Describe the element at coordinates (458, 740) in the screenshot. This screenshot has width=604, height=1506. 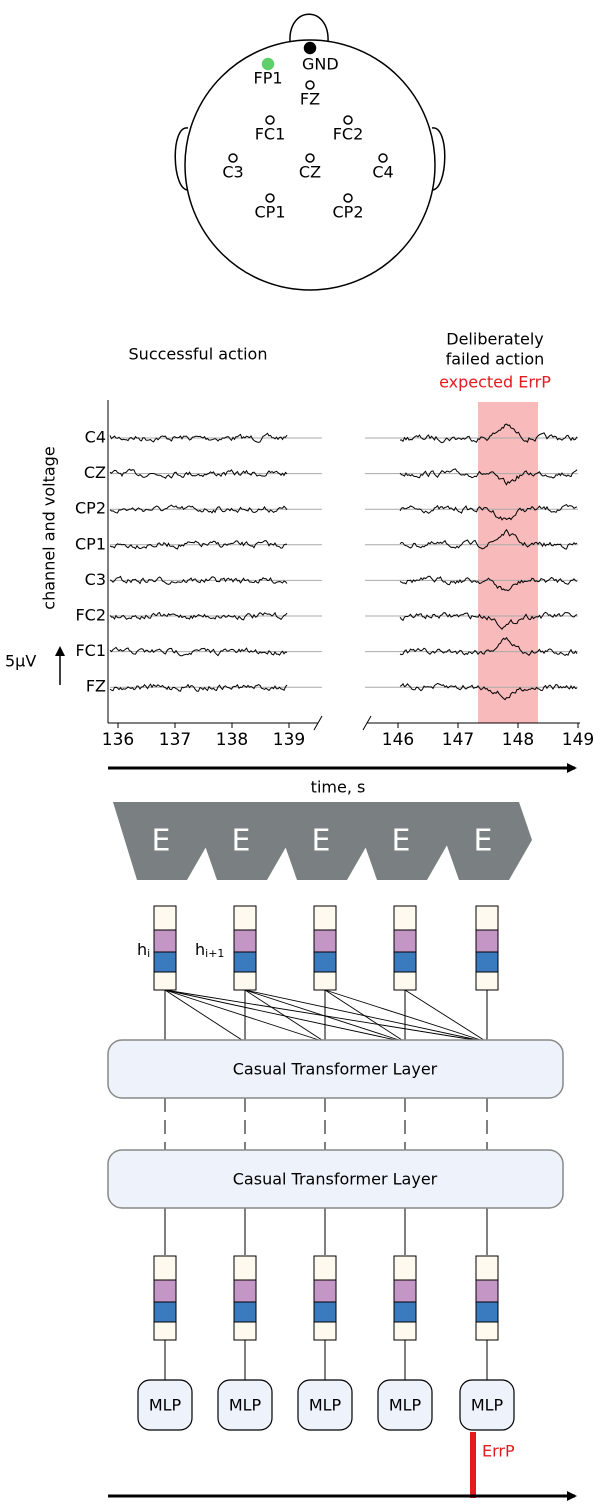
I see `tick-label: 147` at that location.